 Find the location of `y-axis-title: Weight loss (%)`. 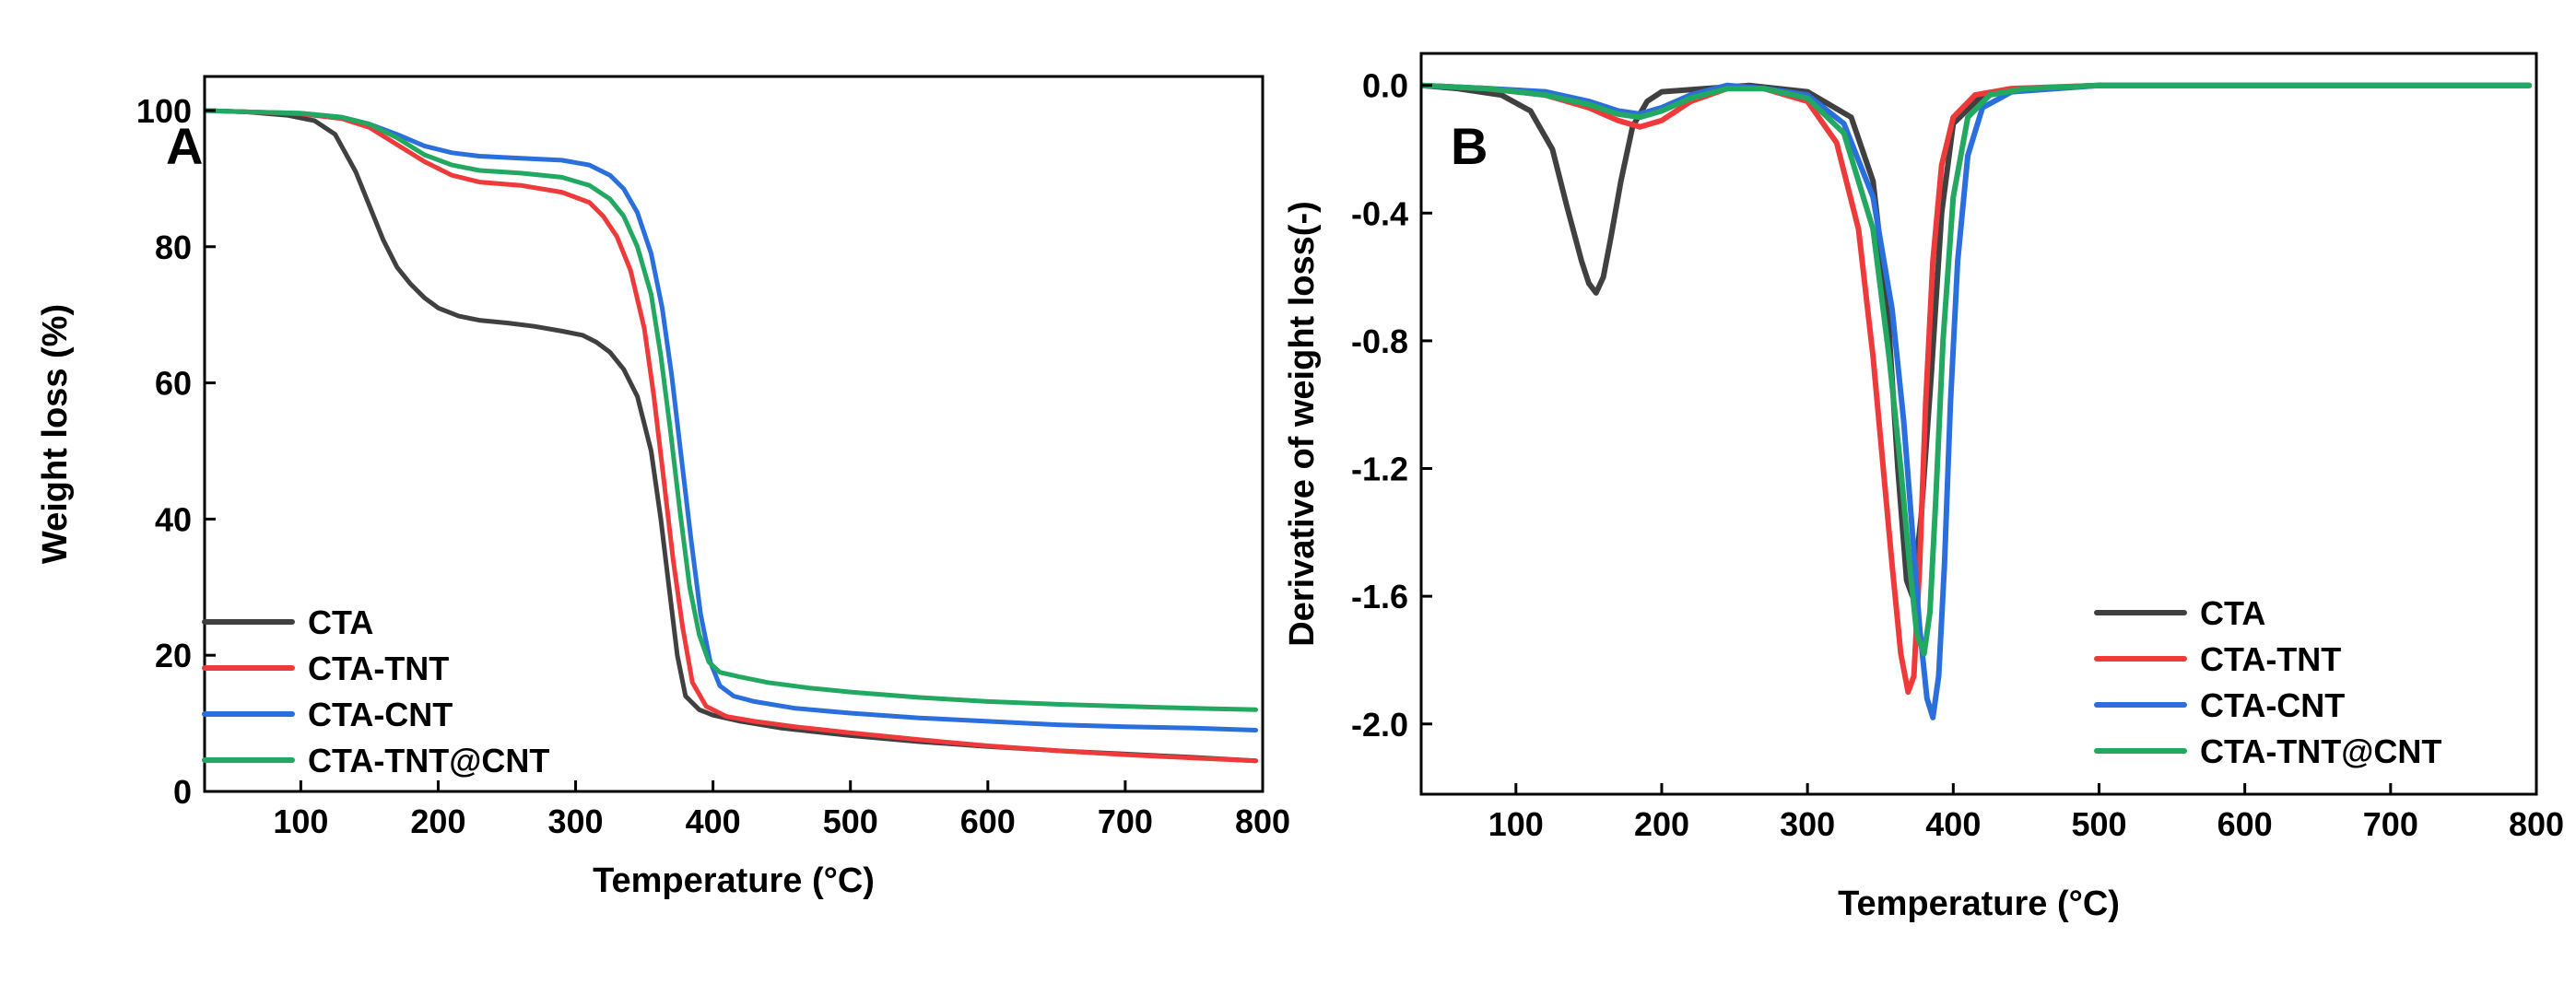

y-axis-title: Weight loss (%) is located at coordinates (55, 434).